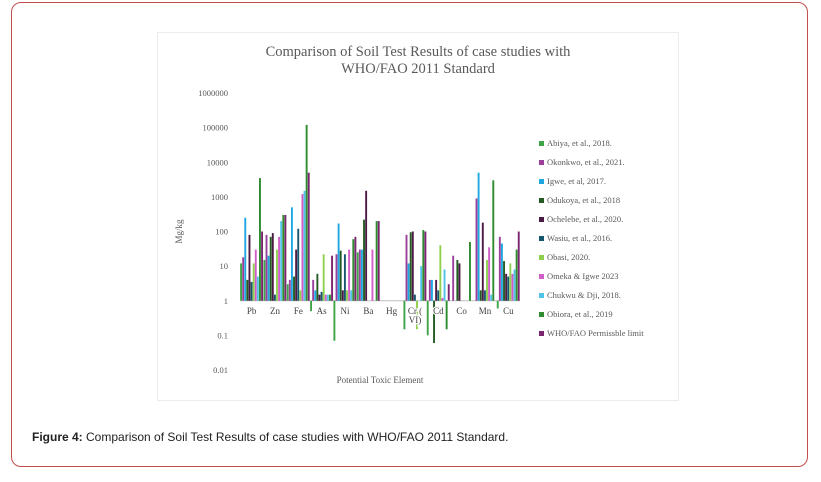 The height and width of the screenshot is (482, 821). Describe the element at coordinates (224, 266) in the screenshot. I see `y-tick-label: 10` at that location.